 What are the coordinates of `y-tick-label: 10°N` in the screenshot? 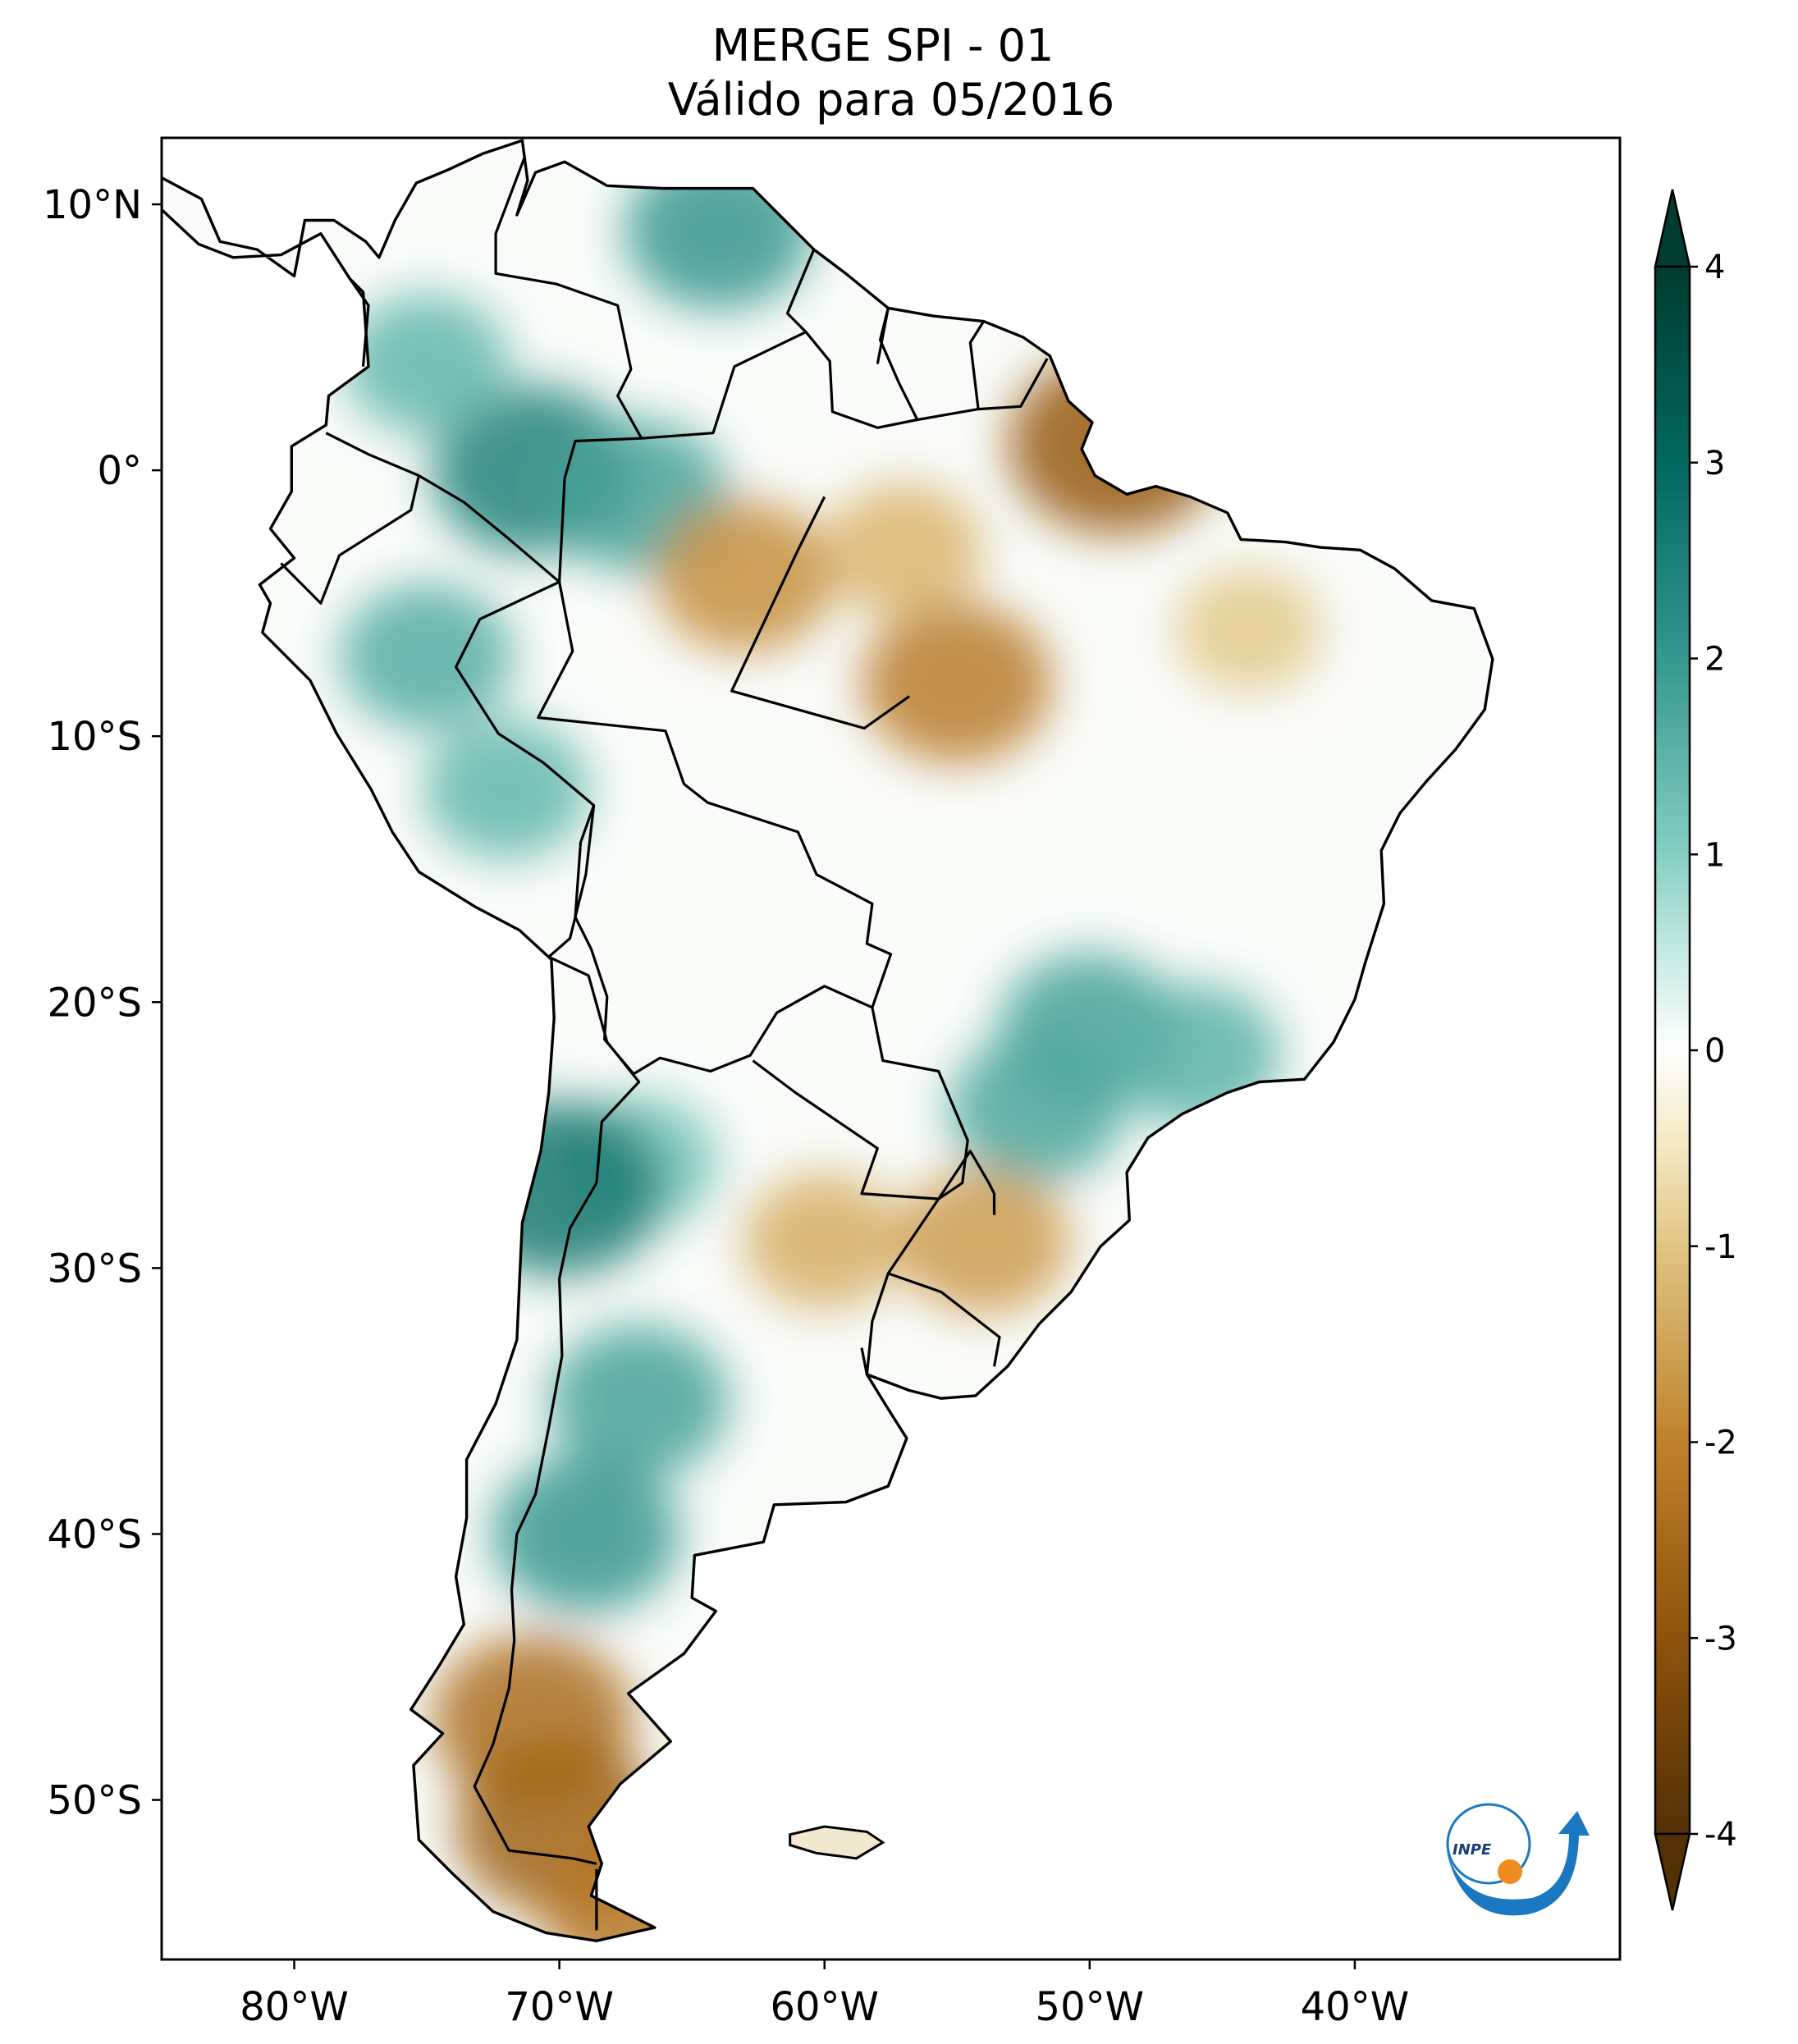 It's located at (92, 205).